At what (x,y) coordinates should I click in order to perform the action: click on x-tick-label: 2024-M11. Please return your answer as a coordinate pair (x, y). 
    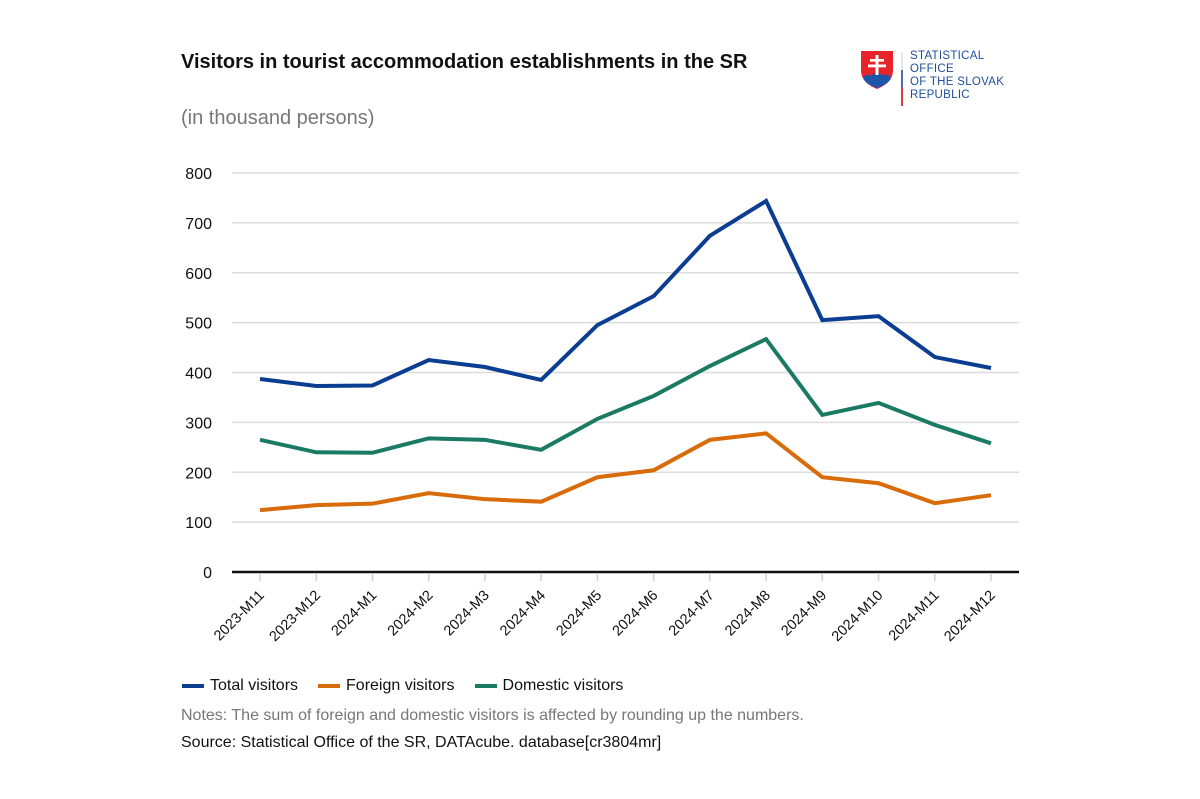
    Looking at the image, I should click on (914, 616).